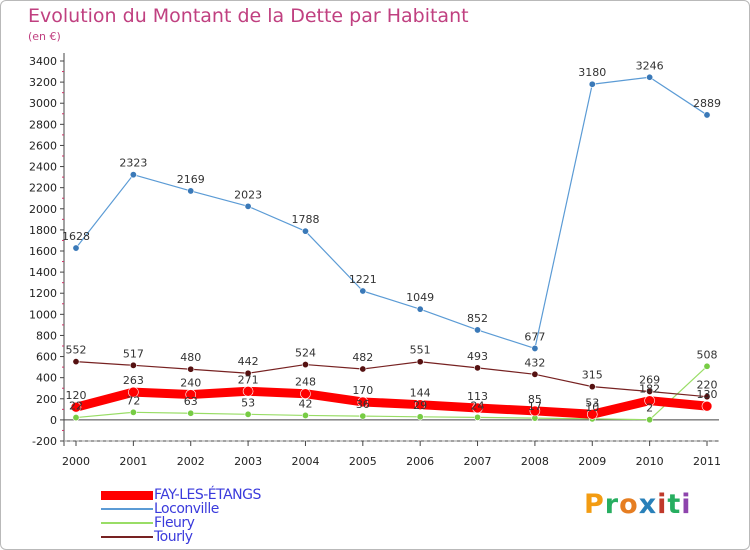 Image resolution: width=750 pixels, height=550 pixels. I want to click on data-label-loconville: 852, so click(477, 318).